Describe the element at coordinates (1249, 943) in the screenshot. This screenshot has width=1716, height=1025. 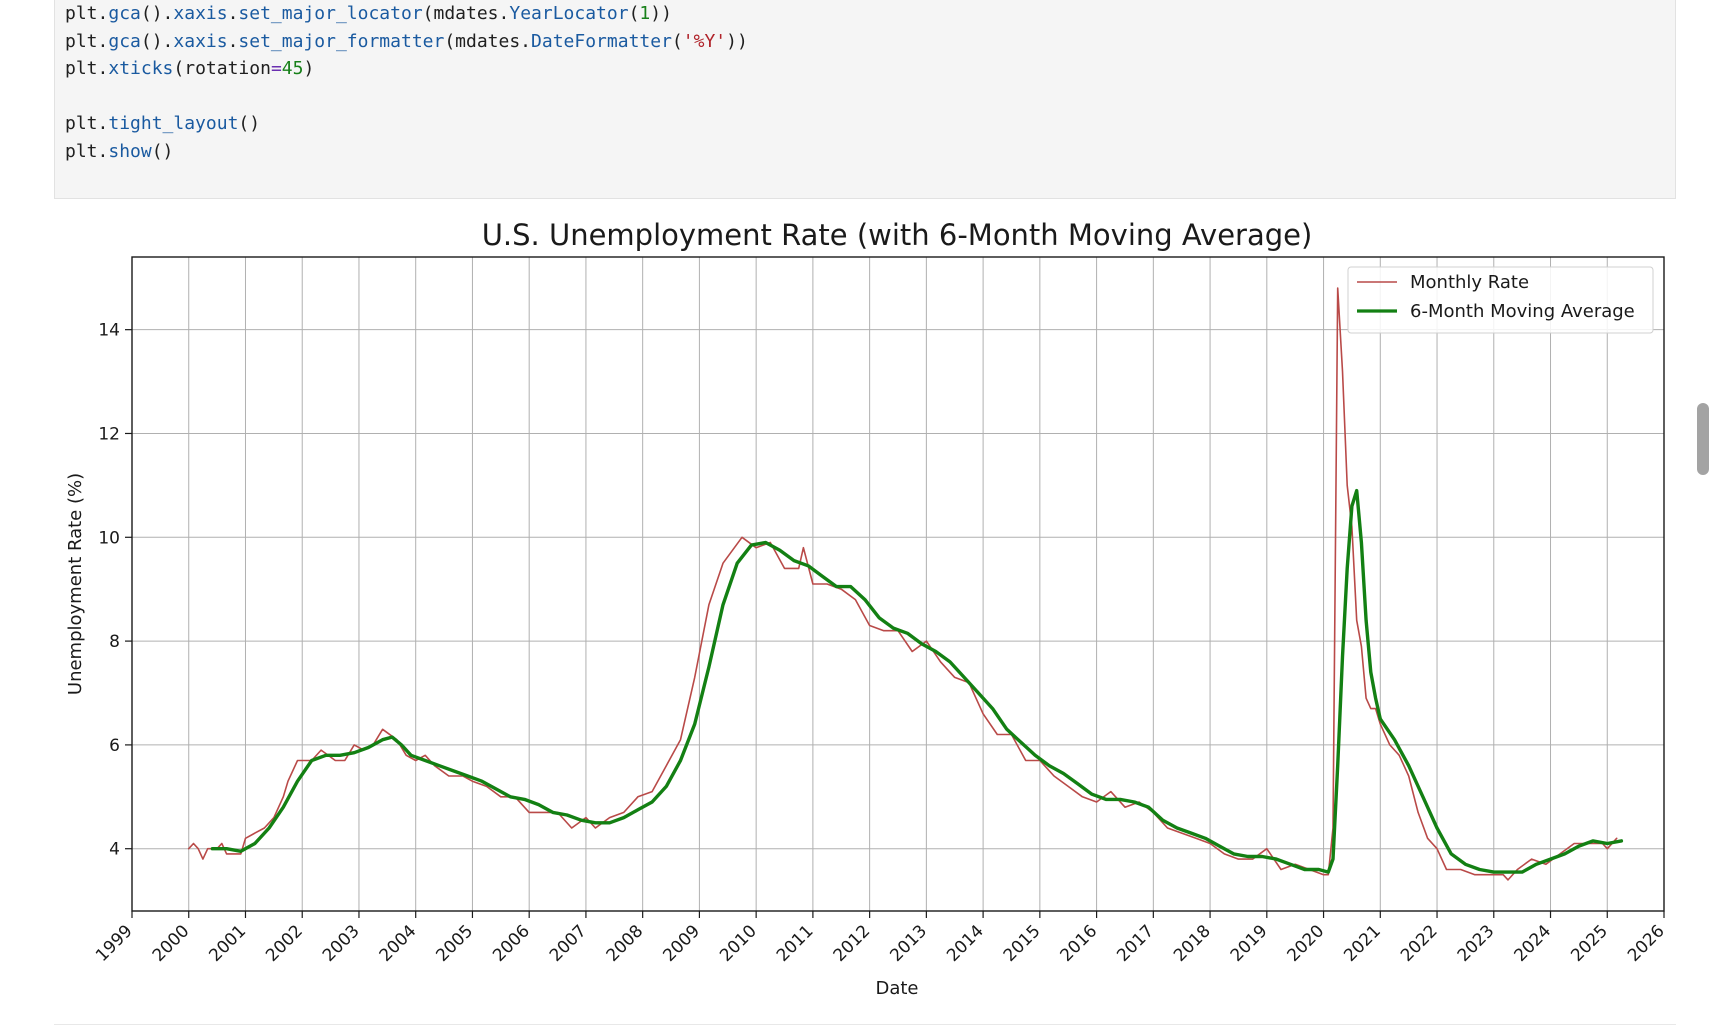
I see `x-tick-label: 2019` at that location.